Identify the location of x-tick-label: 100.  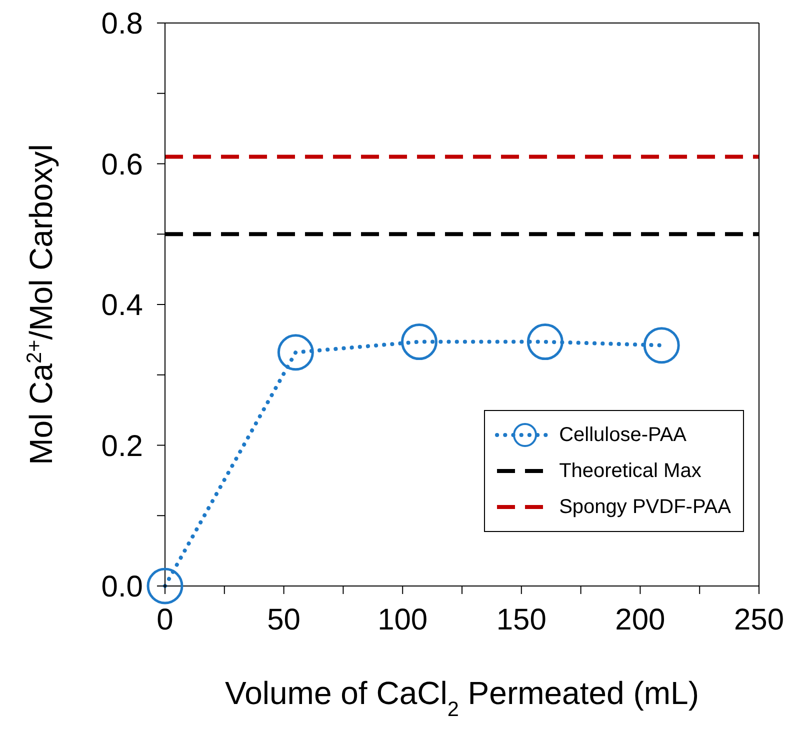
(403, 619).